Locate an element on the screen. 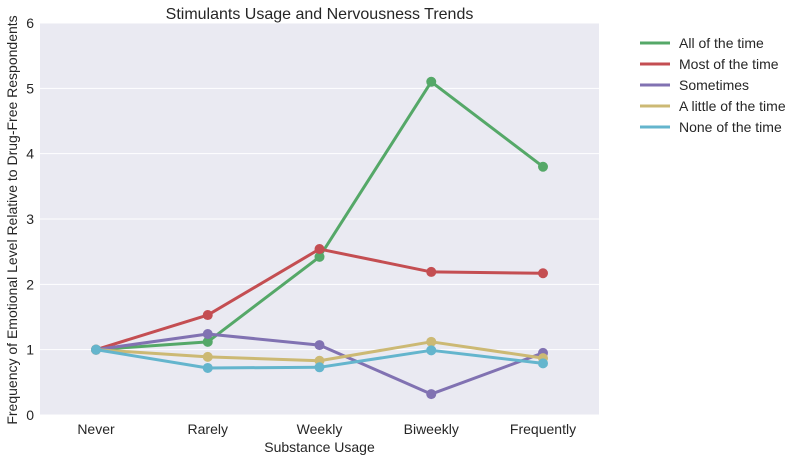 The width and height of the screenshot is (799, 462). y-tick-labels: 0 1 2 3 4 5 6 is located at coordinates (30, 219).